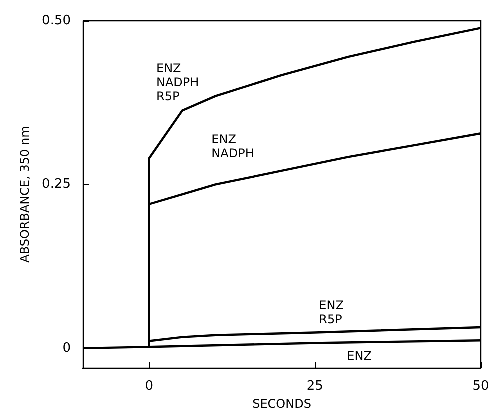 This screenshot has height=415, width=493. Describe the element at coordinates (359, 356) in the screenshot. I see `series-label: ENZ` at that location.